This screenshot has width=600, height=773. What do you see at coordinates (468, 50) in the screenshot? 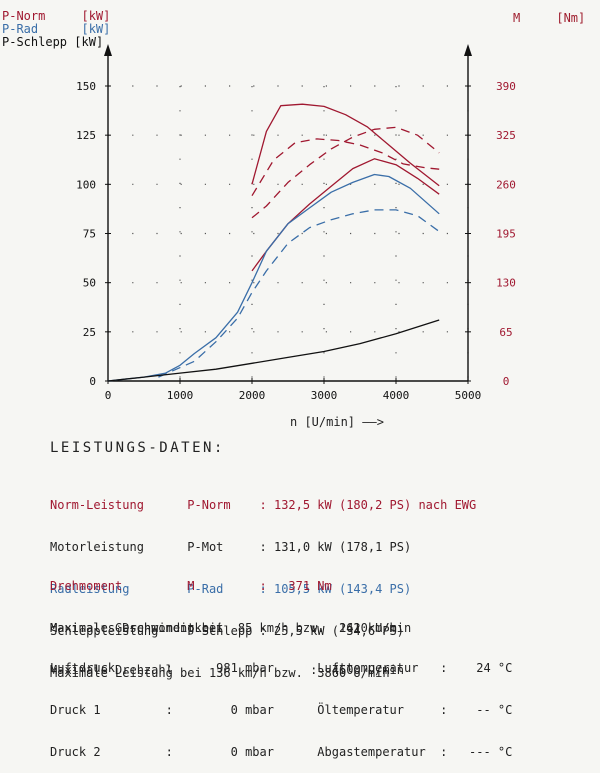
I see `right-axis-arrow` at bounding box center [468, 50].